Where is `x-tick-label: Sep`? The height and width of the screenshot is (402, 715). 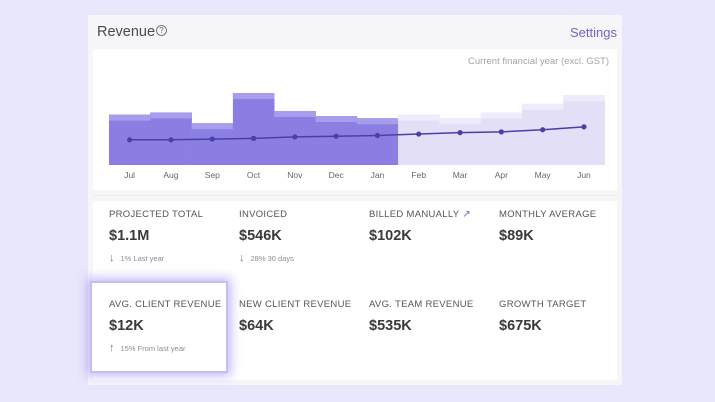
x-tick-label: Sep is located at coordinates (212, 175).